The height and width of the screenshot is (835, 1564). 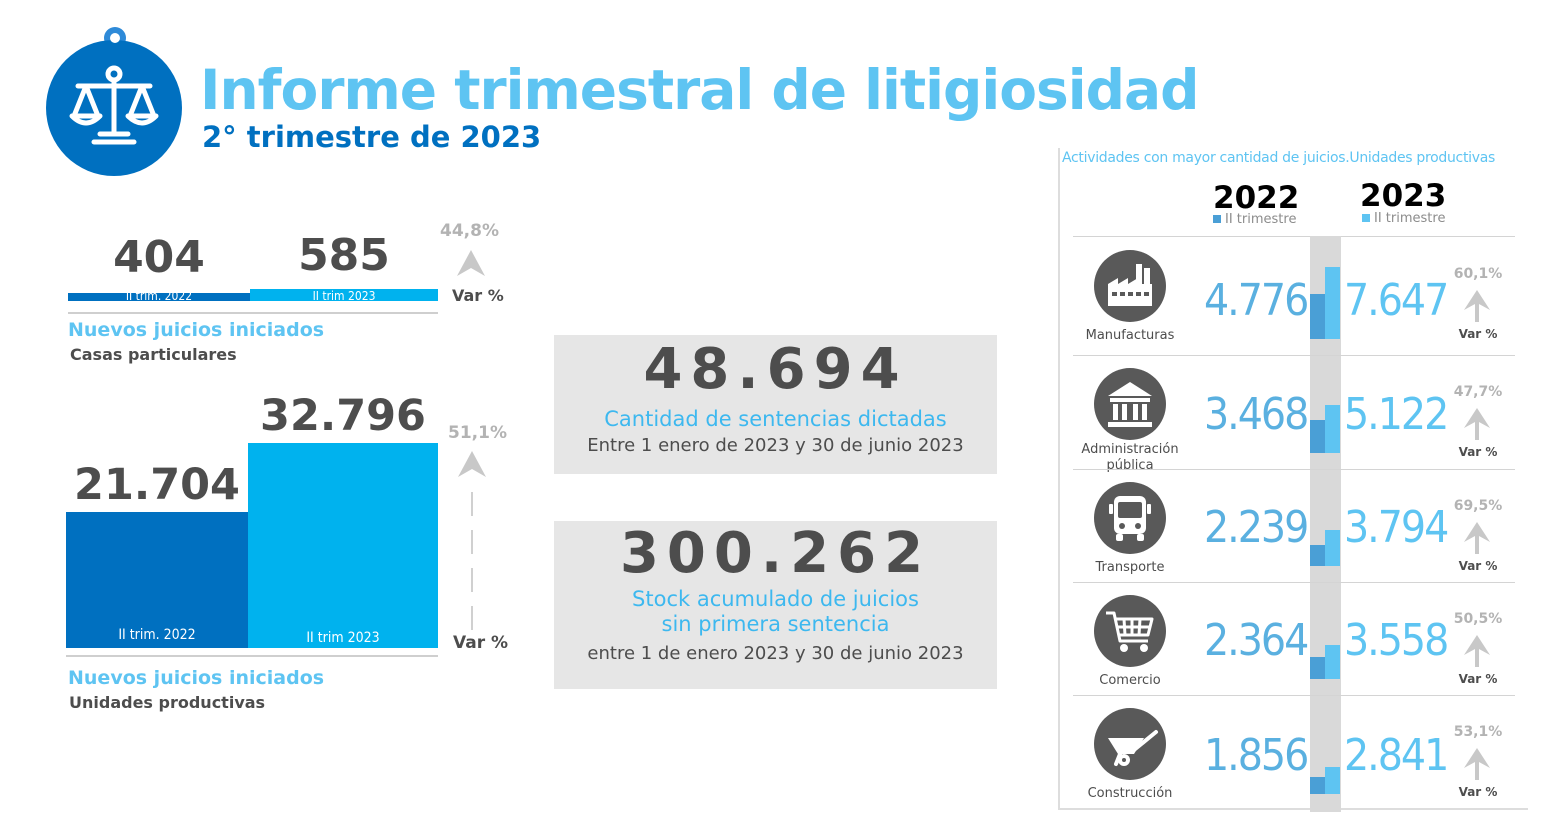 I want to click on government-building-icon, so click(x=1130, y=404).